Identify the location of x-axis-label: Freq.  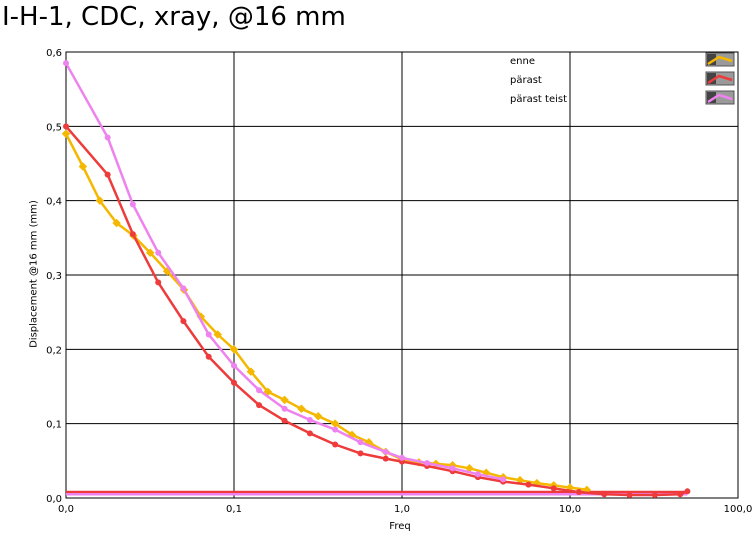
(400, 526).